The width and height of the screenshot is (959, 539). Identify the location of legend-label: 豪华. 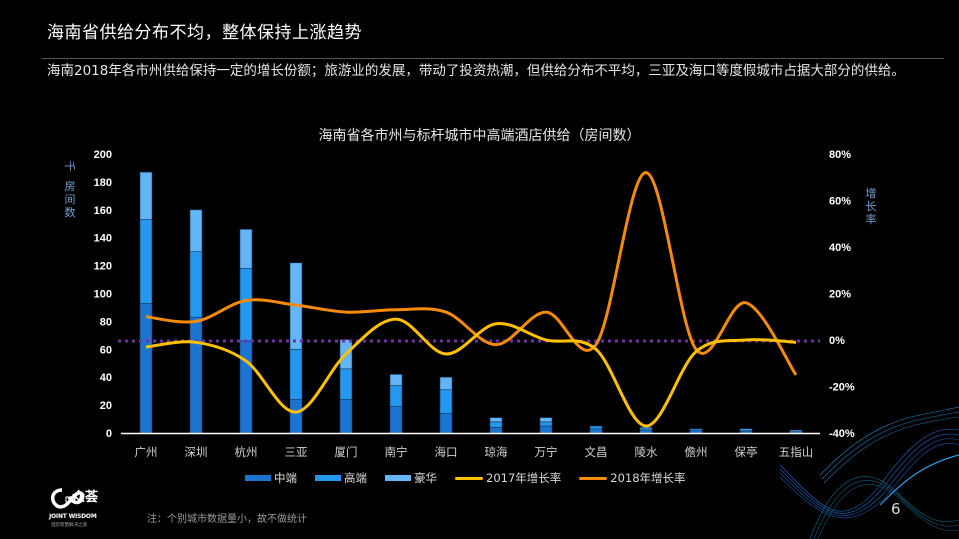
(425, 478).